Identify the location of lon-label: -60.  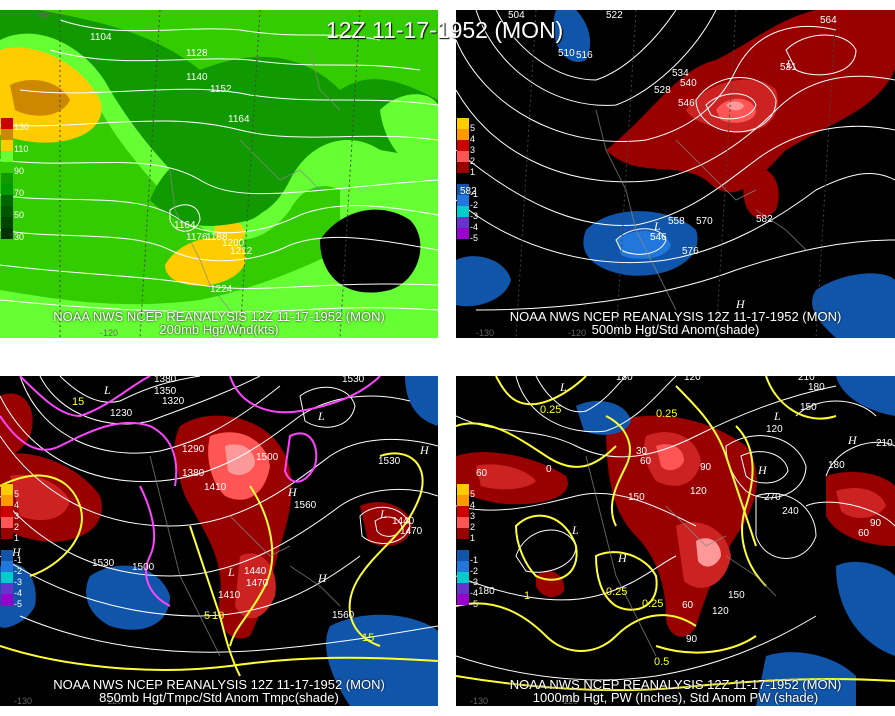
(43, 15).